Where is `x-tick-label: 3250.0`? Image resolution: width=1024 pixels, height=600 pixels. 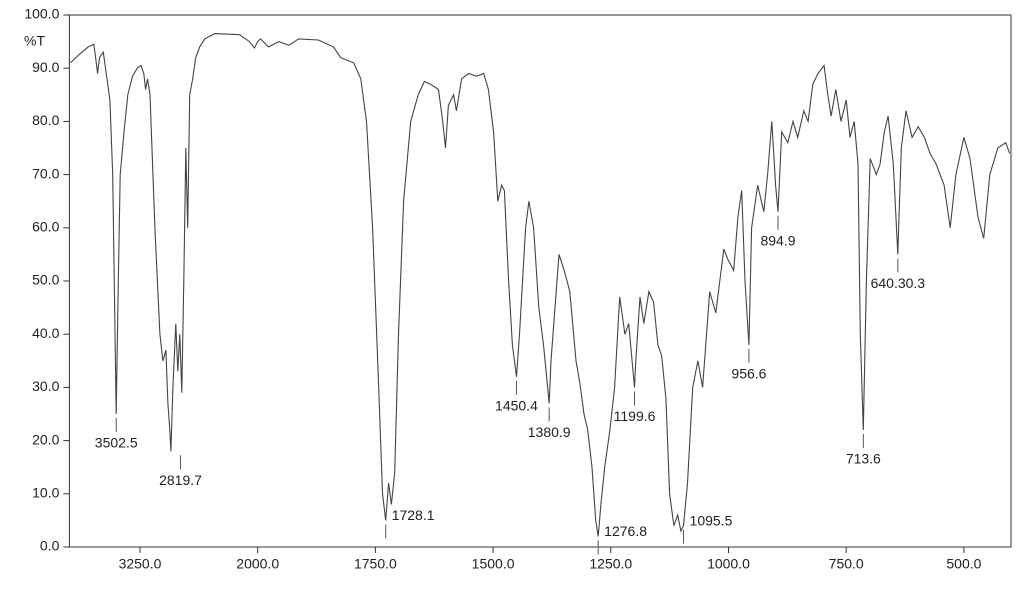
x-tick-label: 3250.0 is located at coordinates (140, 564).